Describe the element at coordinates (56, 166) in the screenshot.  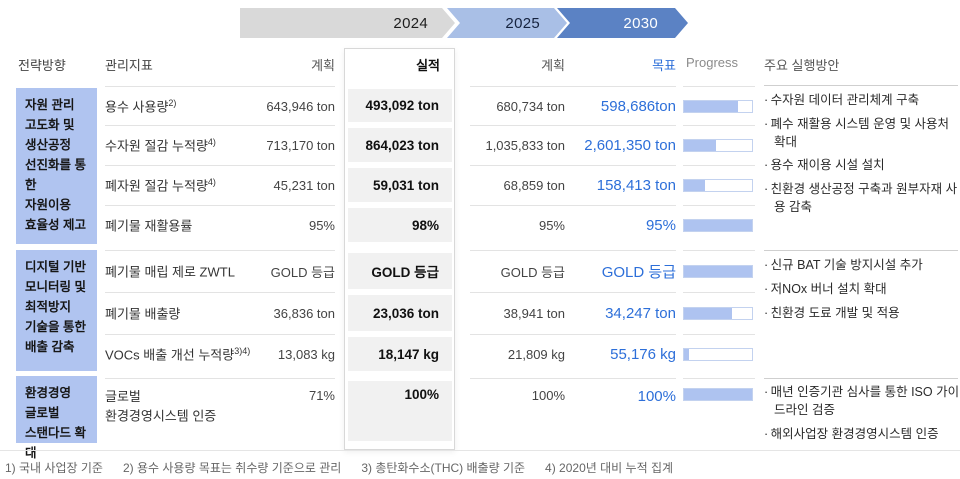
I see `strategy-label-resource: 자원 관리 고도화 및 생산공정 선진화를 통한 자원이용 효율성 제고` at that location.